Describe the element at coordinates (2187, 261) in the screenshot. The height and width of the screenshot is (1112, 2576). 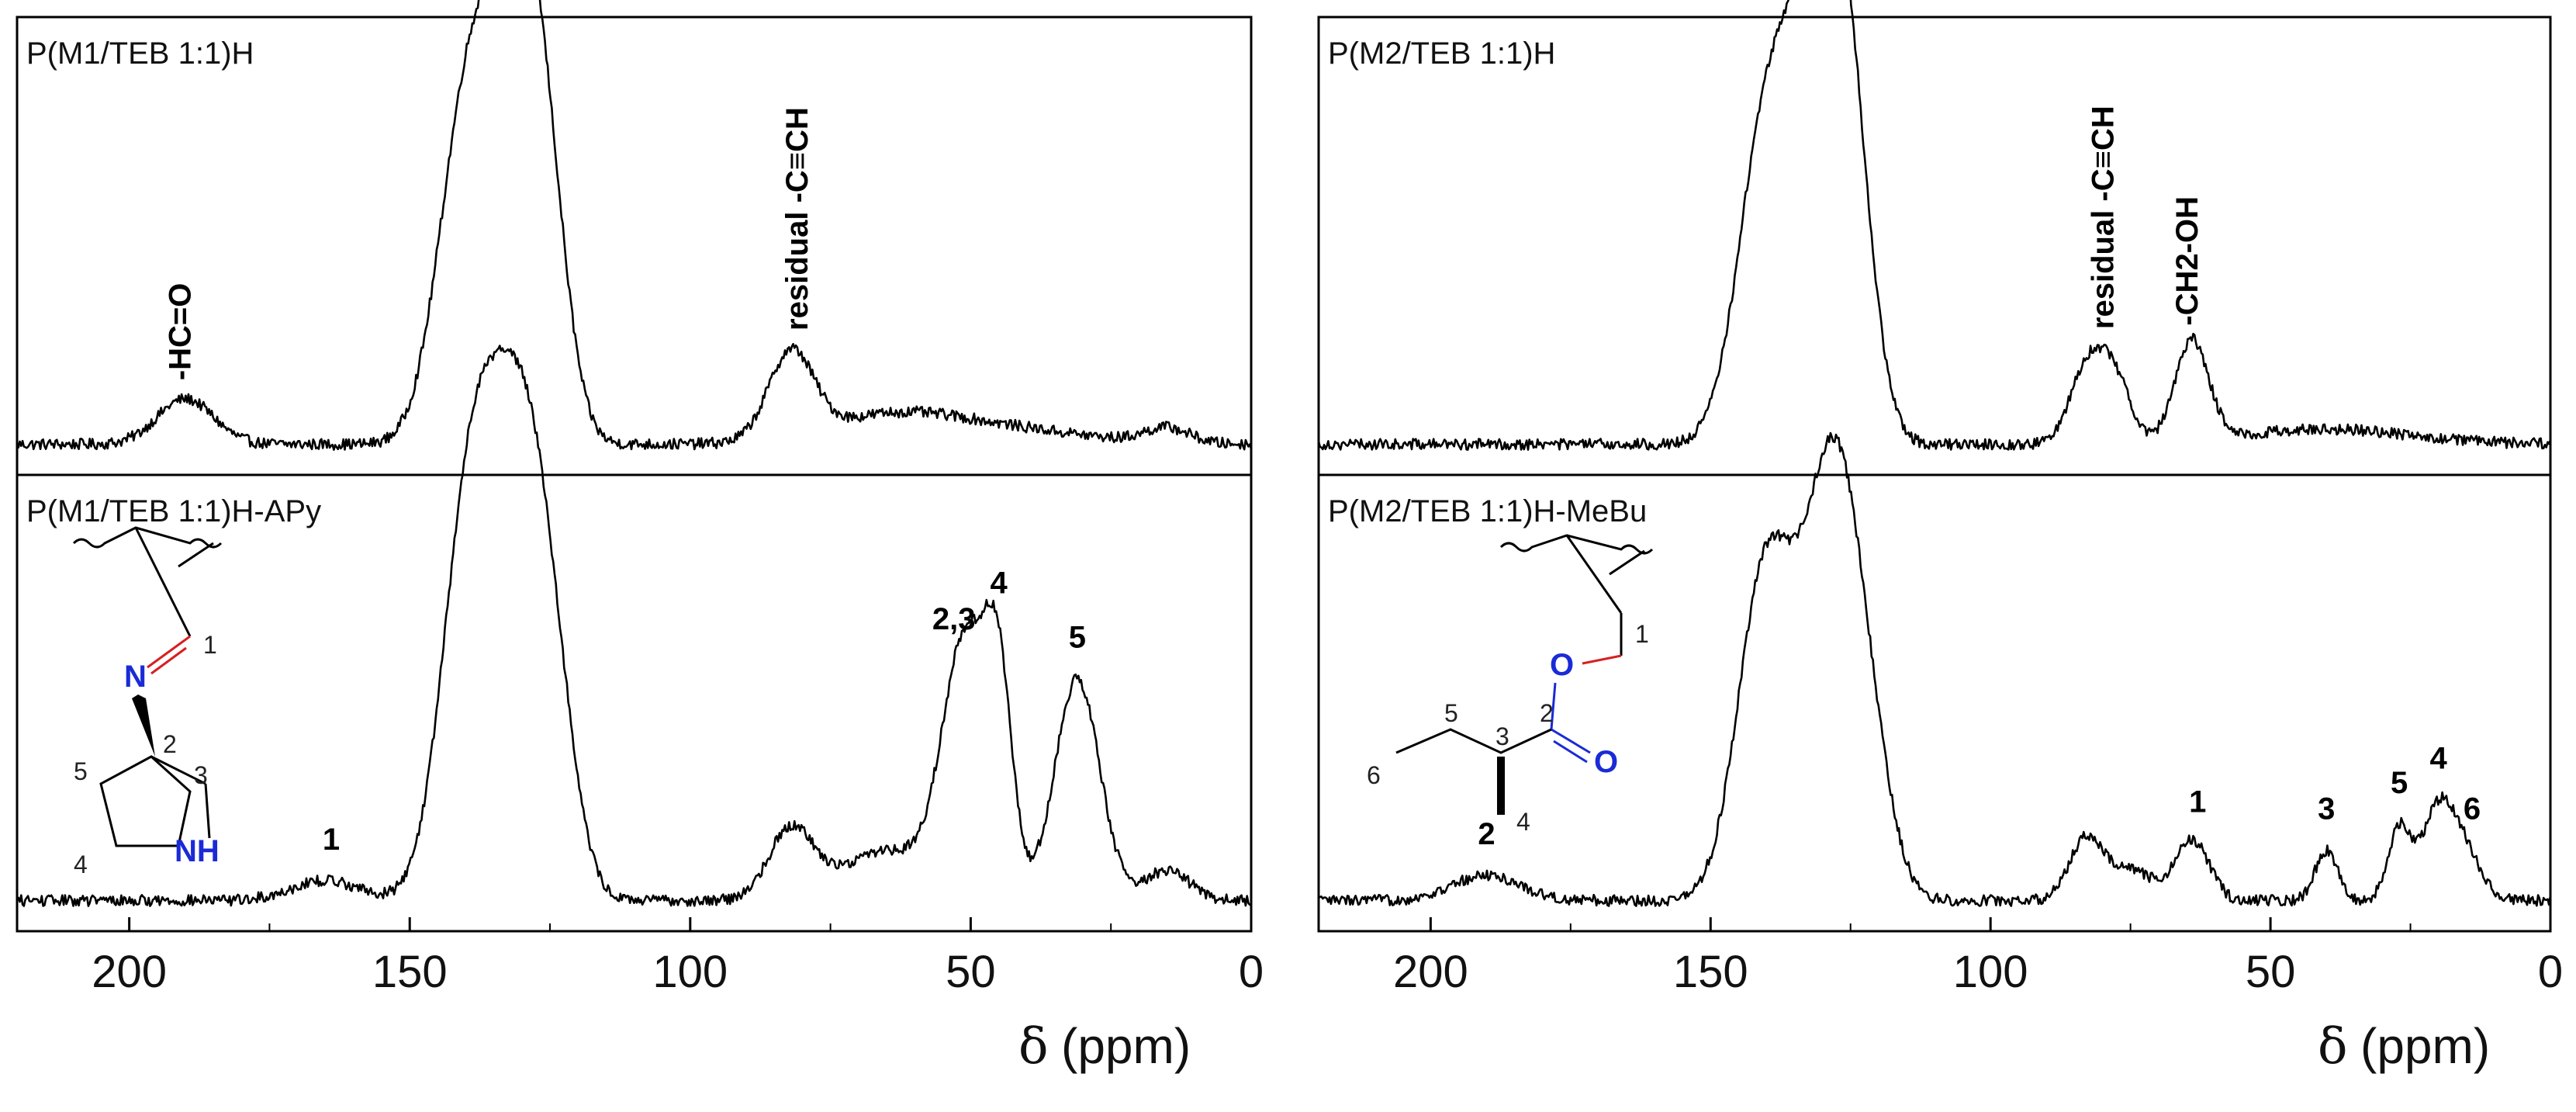
I see `peak-annotation: -CH2-OH` at that location.